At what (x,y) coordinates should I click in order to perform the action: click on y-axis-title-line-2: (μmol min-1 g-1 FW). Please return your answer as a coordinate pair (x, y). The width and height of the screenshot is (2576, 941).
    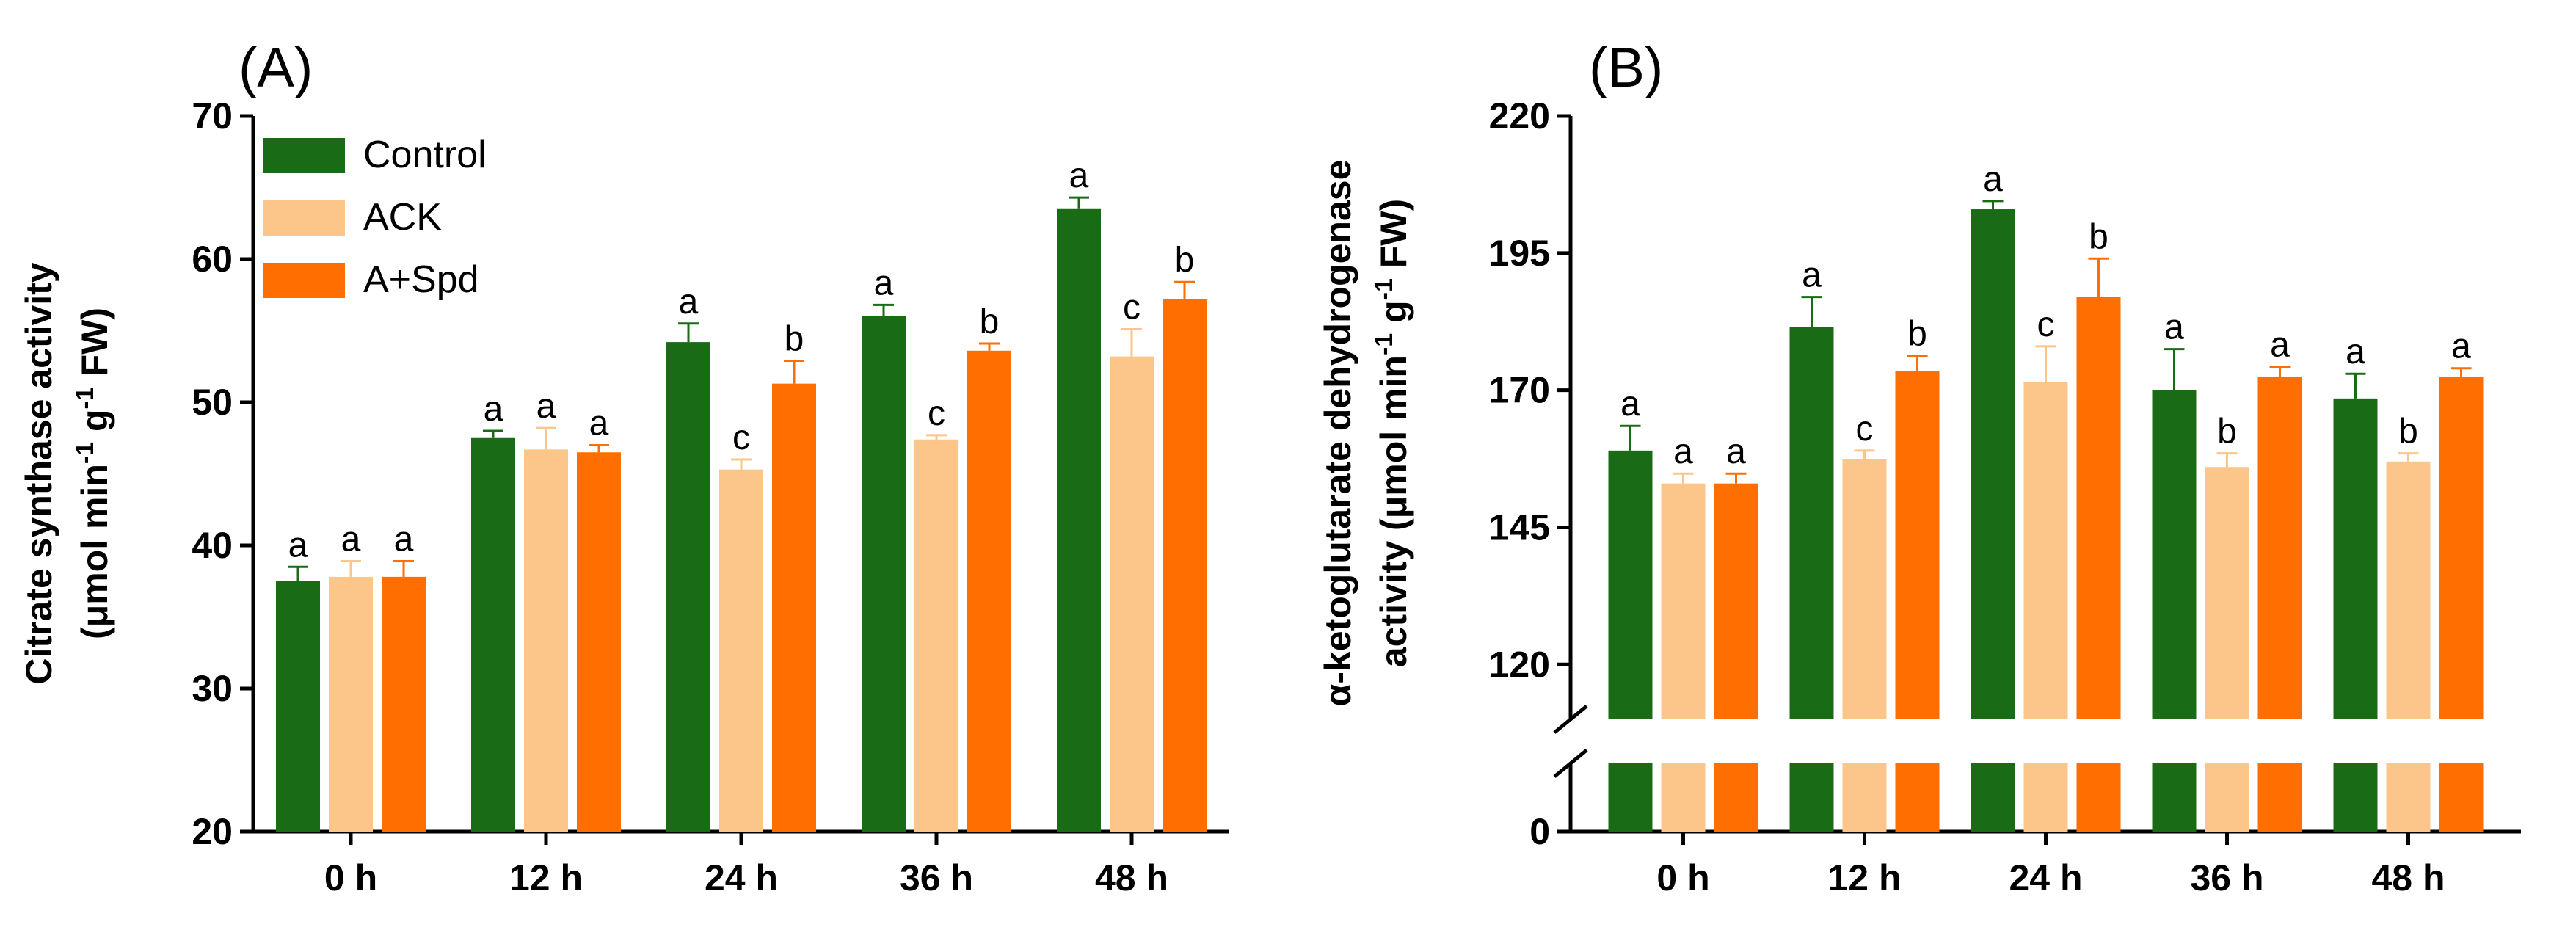
    Looking at the image, I should click on (93, 473).